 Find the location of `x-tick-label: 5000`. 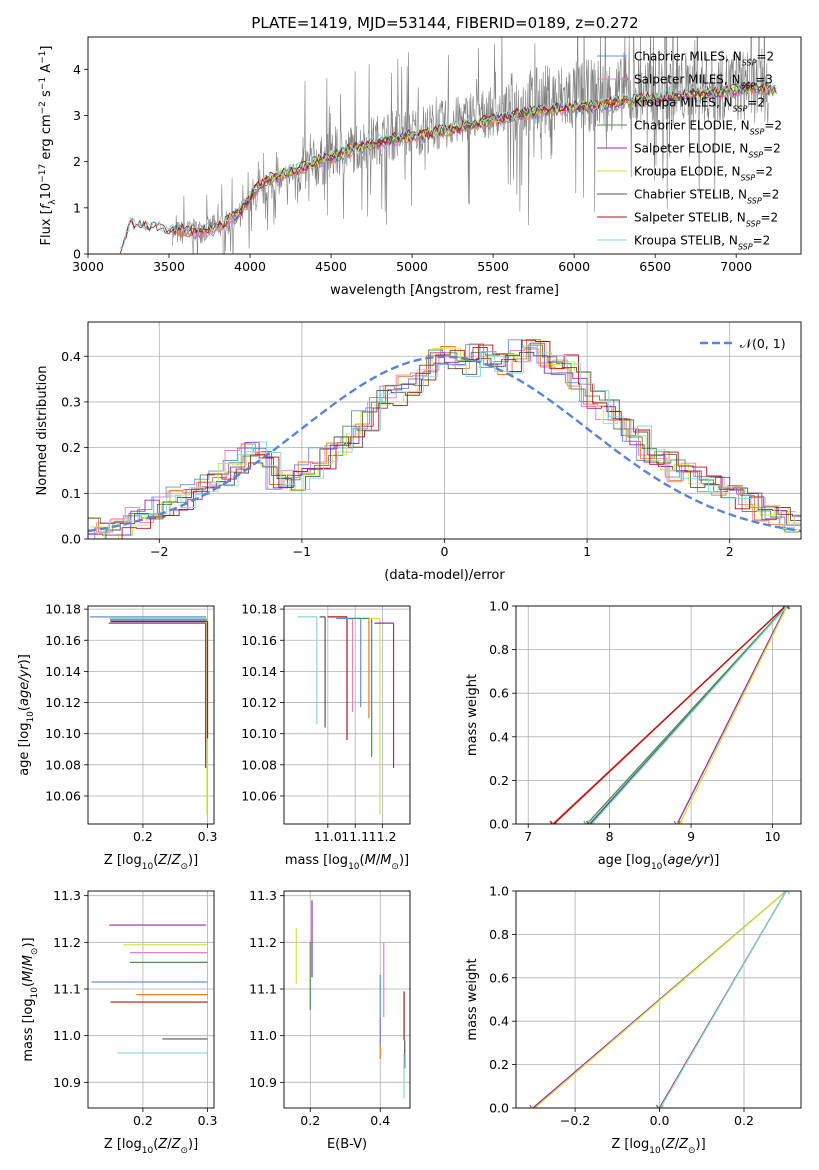

x-tick-label: 5000 is located at coordinates (412, 266).